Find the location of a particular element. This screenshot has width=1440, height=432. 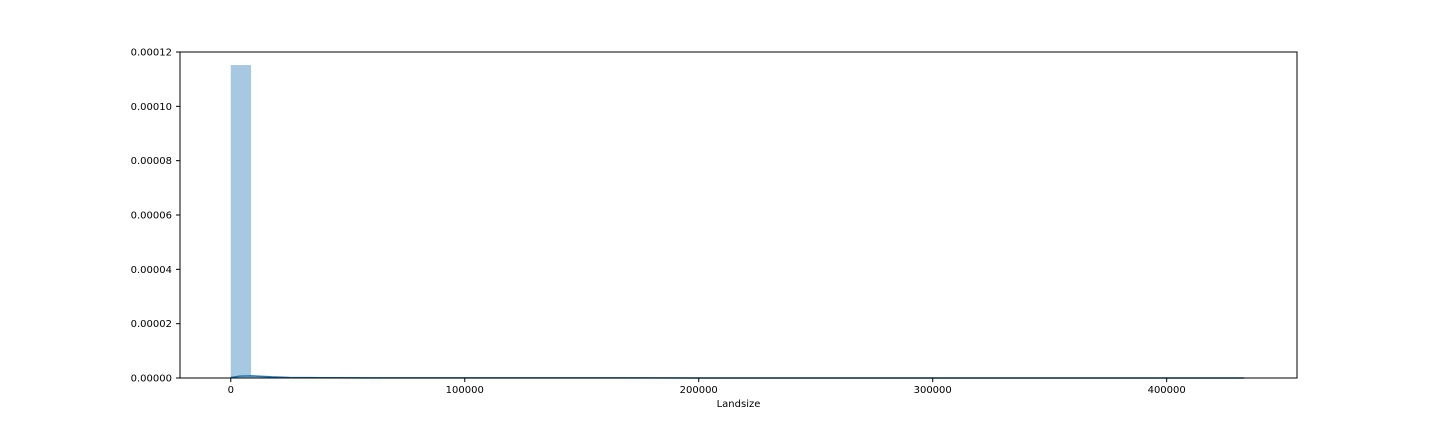

x-tick-label: 400000 is located at coordinates (1167, 390).